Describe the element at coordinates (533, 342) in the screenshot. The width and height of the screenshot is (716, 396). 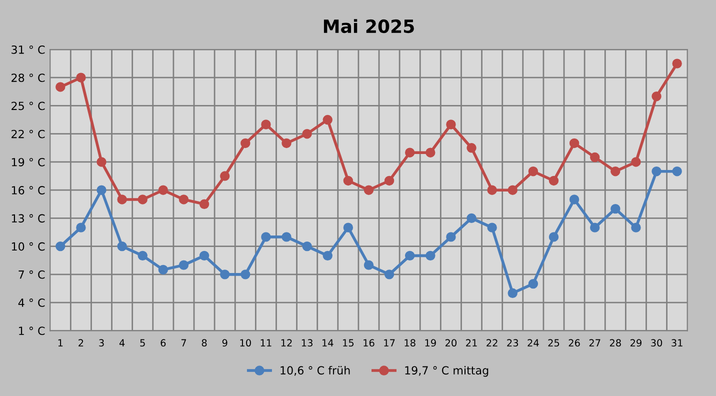
I see `x-tick-label: 24` at that location.